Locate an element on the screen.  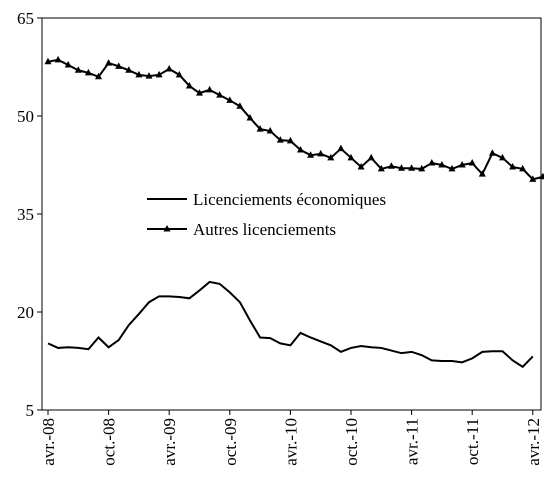
y-tick-label: 65 is located at coordinates (25, 18).